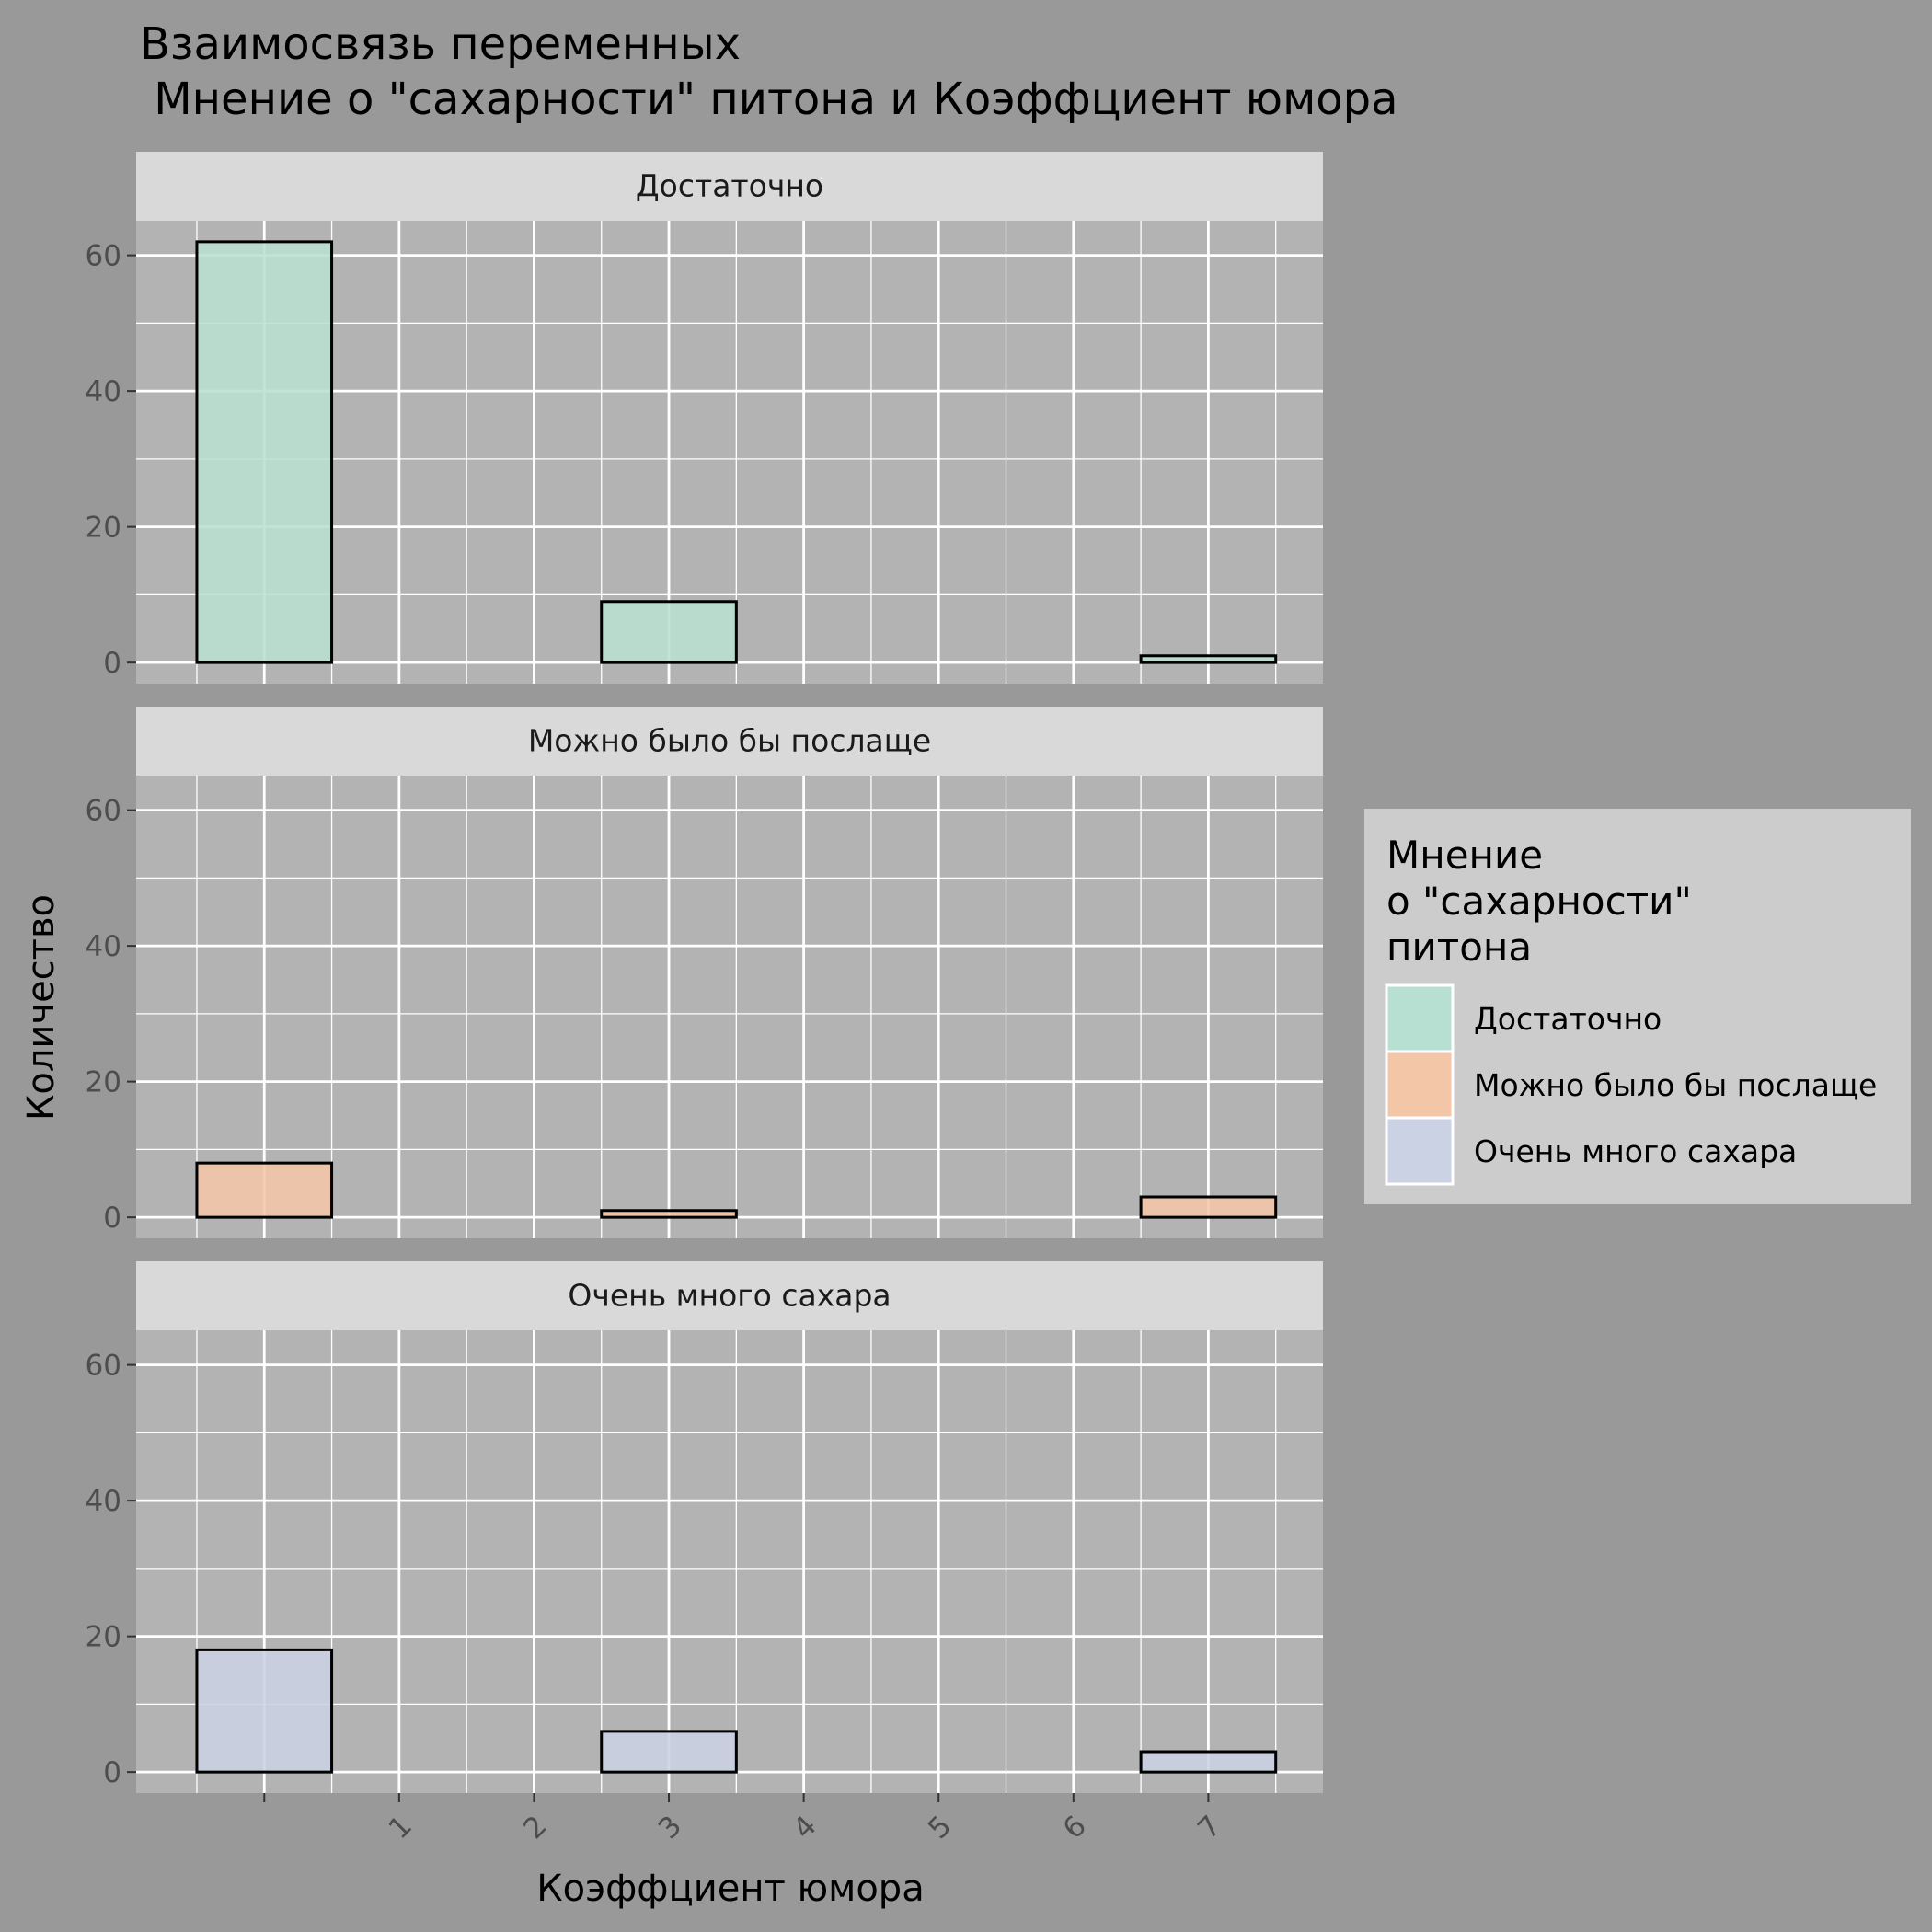  I want to click on facet-strip-label: Очень много сахара, so click(729, 1296).